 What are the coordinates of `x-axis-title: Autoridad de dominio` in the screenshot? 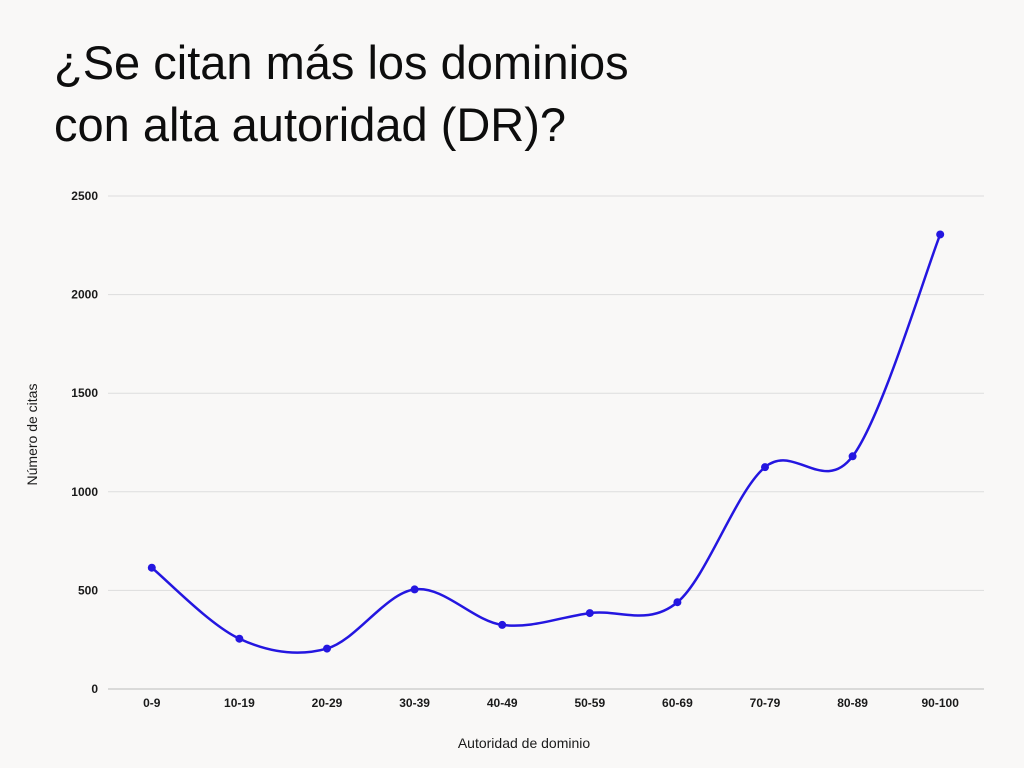 It's located at (524, 743).